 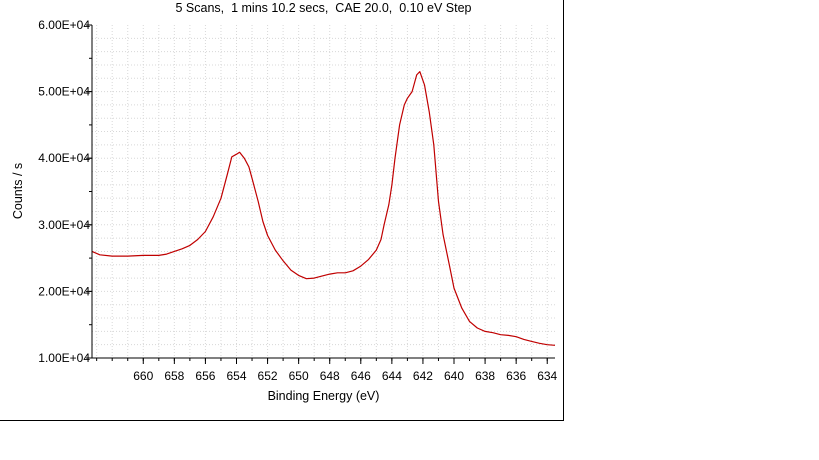 I want to click on x-tick-label: 650, so click(x=299, y=376).